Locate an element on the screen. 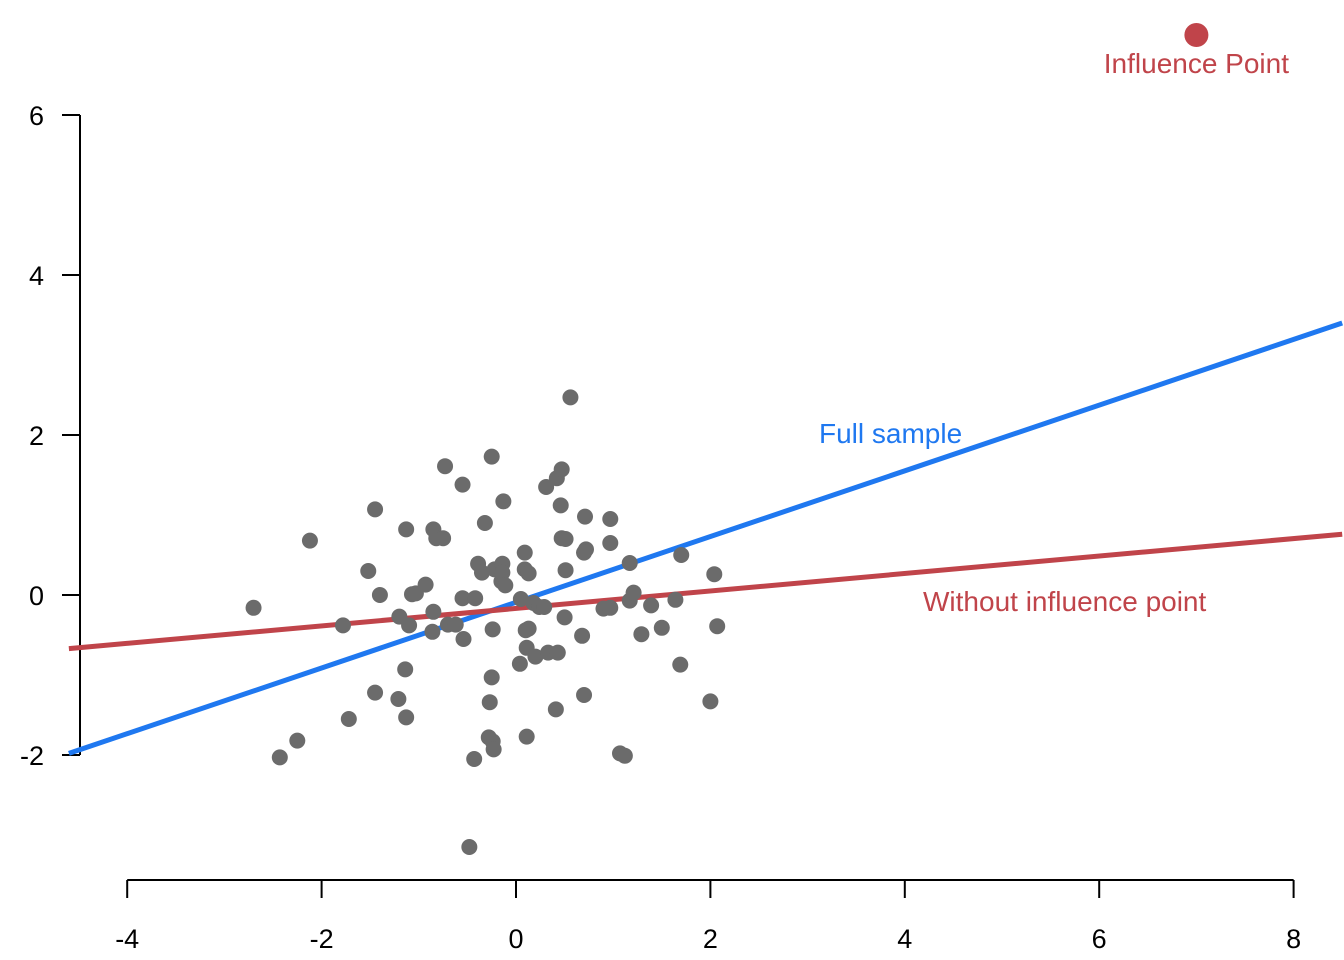 This screenshot has width=1344, height=960. full-sample-line-label: Full sample is located at coordinates (890, 433).